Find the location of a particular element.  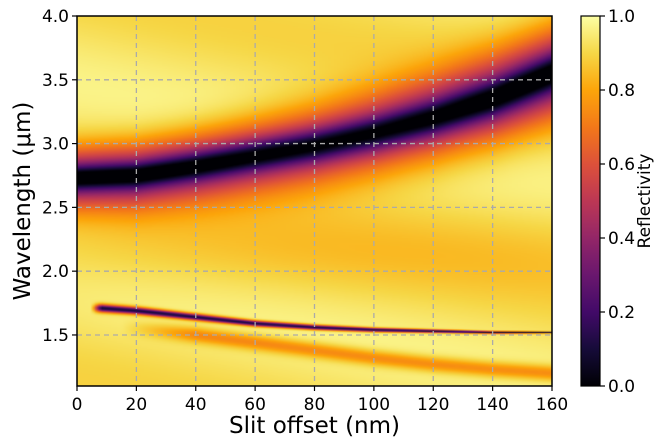

colorbar is located at coordinates (590, 201).